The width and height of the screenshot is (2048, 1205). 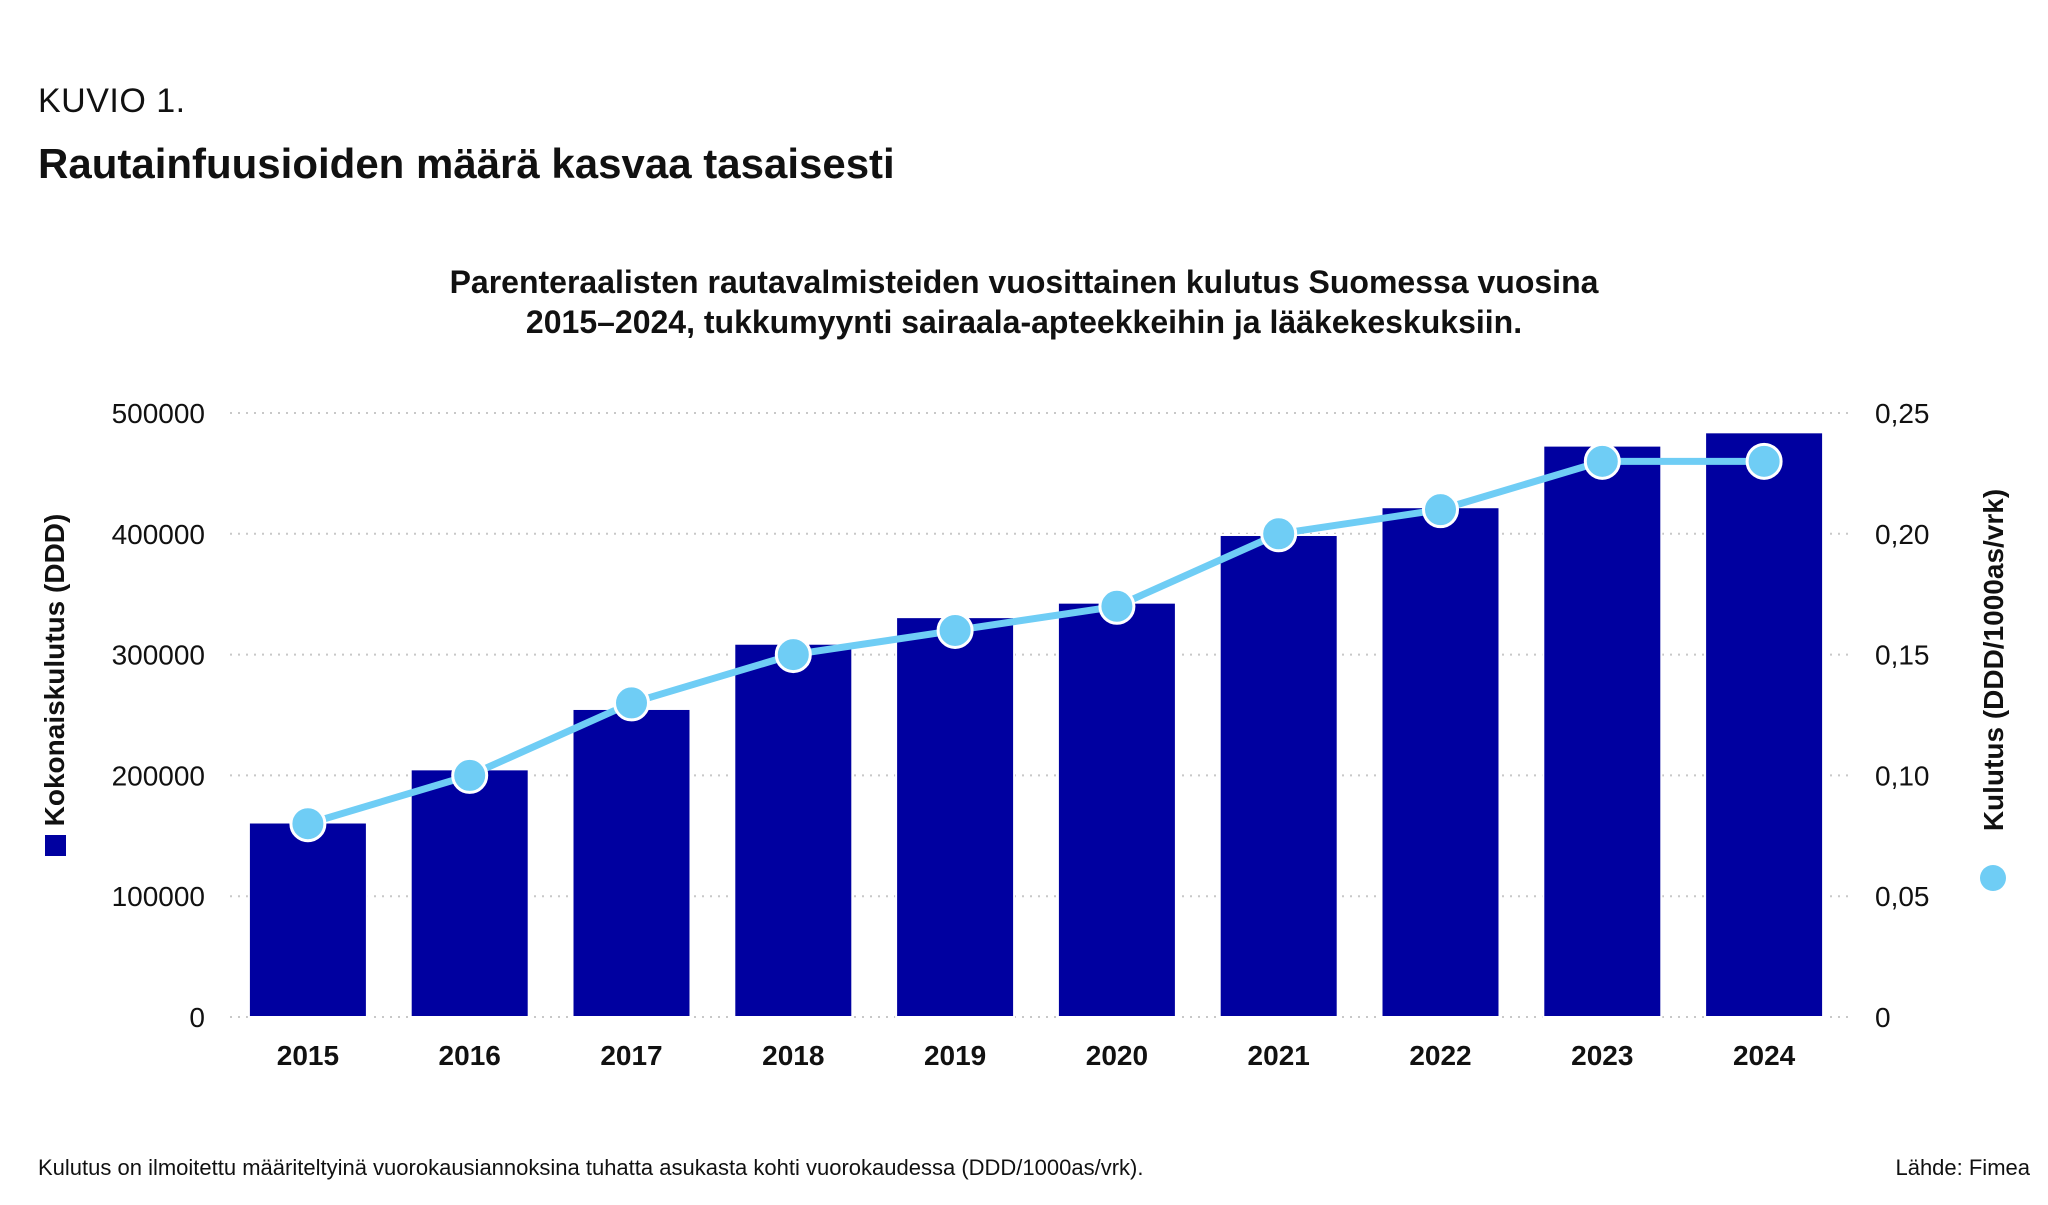 I want to click on right-axis-label: Kulutus (DDD/1000as/vrk), so click(x=1993, y=660).